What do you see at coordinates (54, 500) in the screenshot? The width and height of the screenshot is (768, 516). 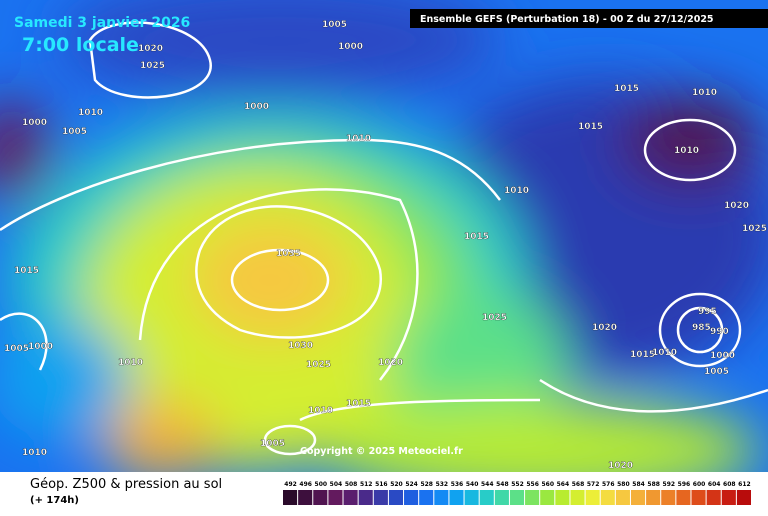 I see `footer-lead: (+ 174h)` at bounding box center [54, 500].